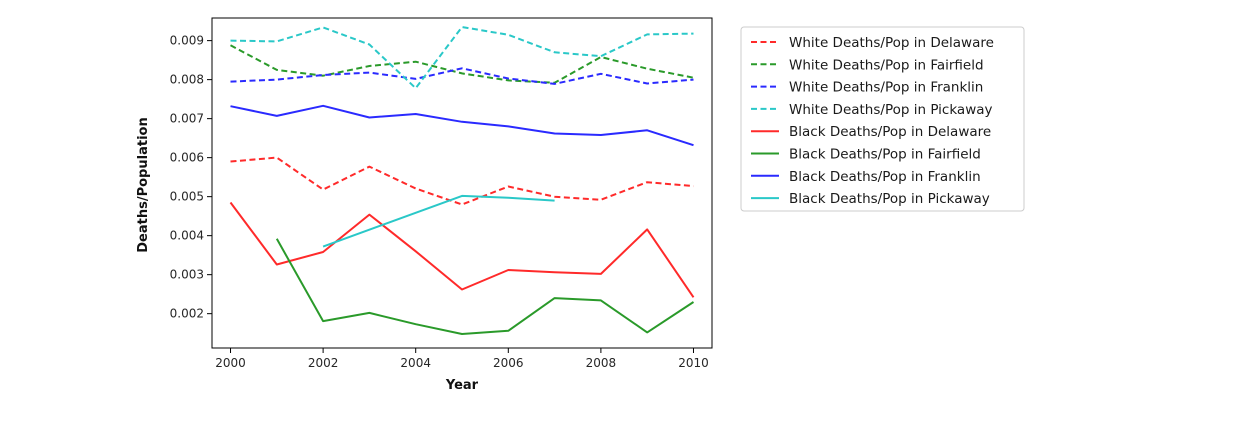 This screenshot has width=1259, height=446. I want to click on series-line-white-deaths-pop-in-delaware, so click(462, 181).